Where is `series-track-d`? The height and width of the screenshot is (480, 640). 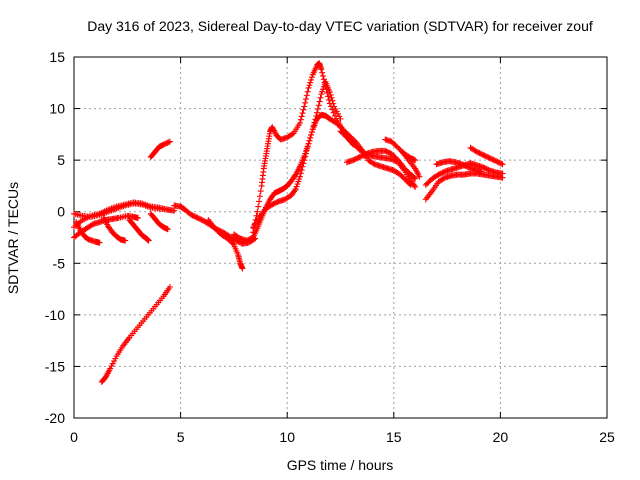
series-track-d is located at coordinates (88, 232).